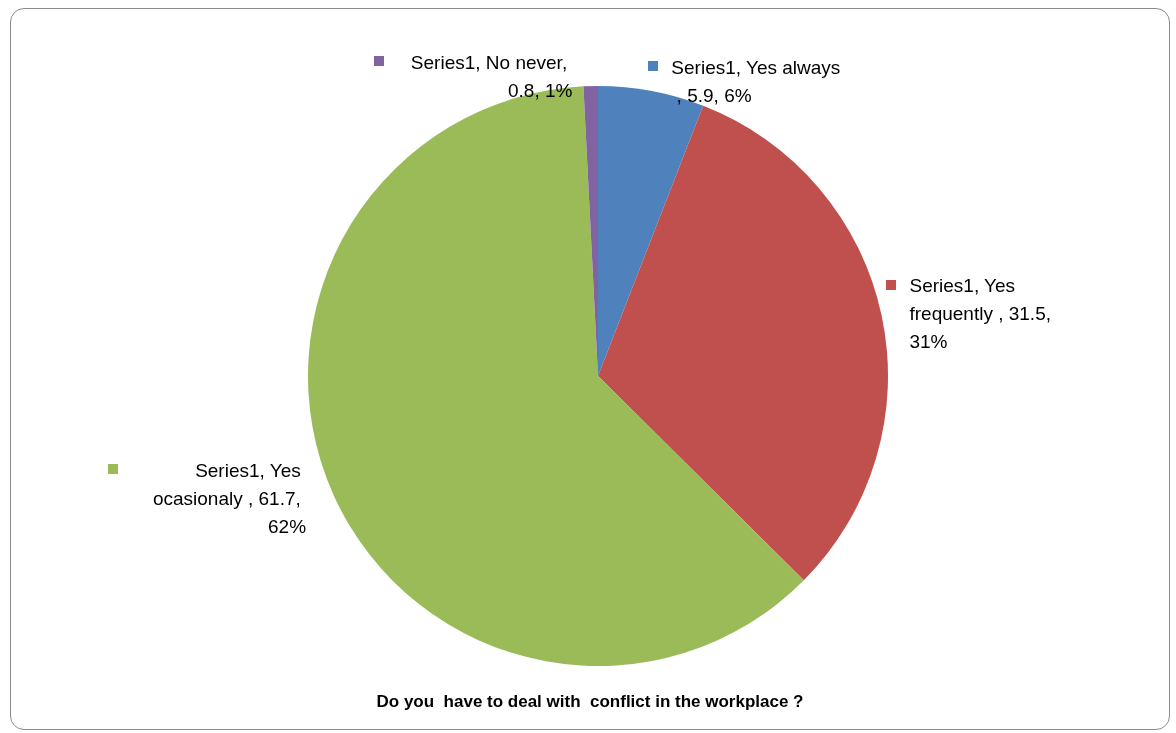  I want to click on slice-label: Series1, Yes ocasionaly , 61.7, 62%, so click(229, 498).